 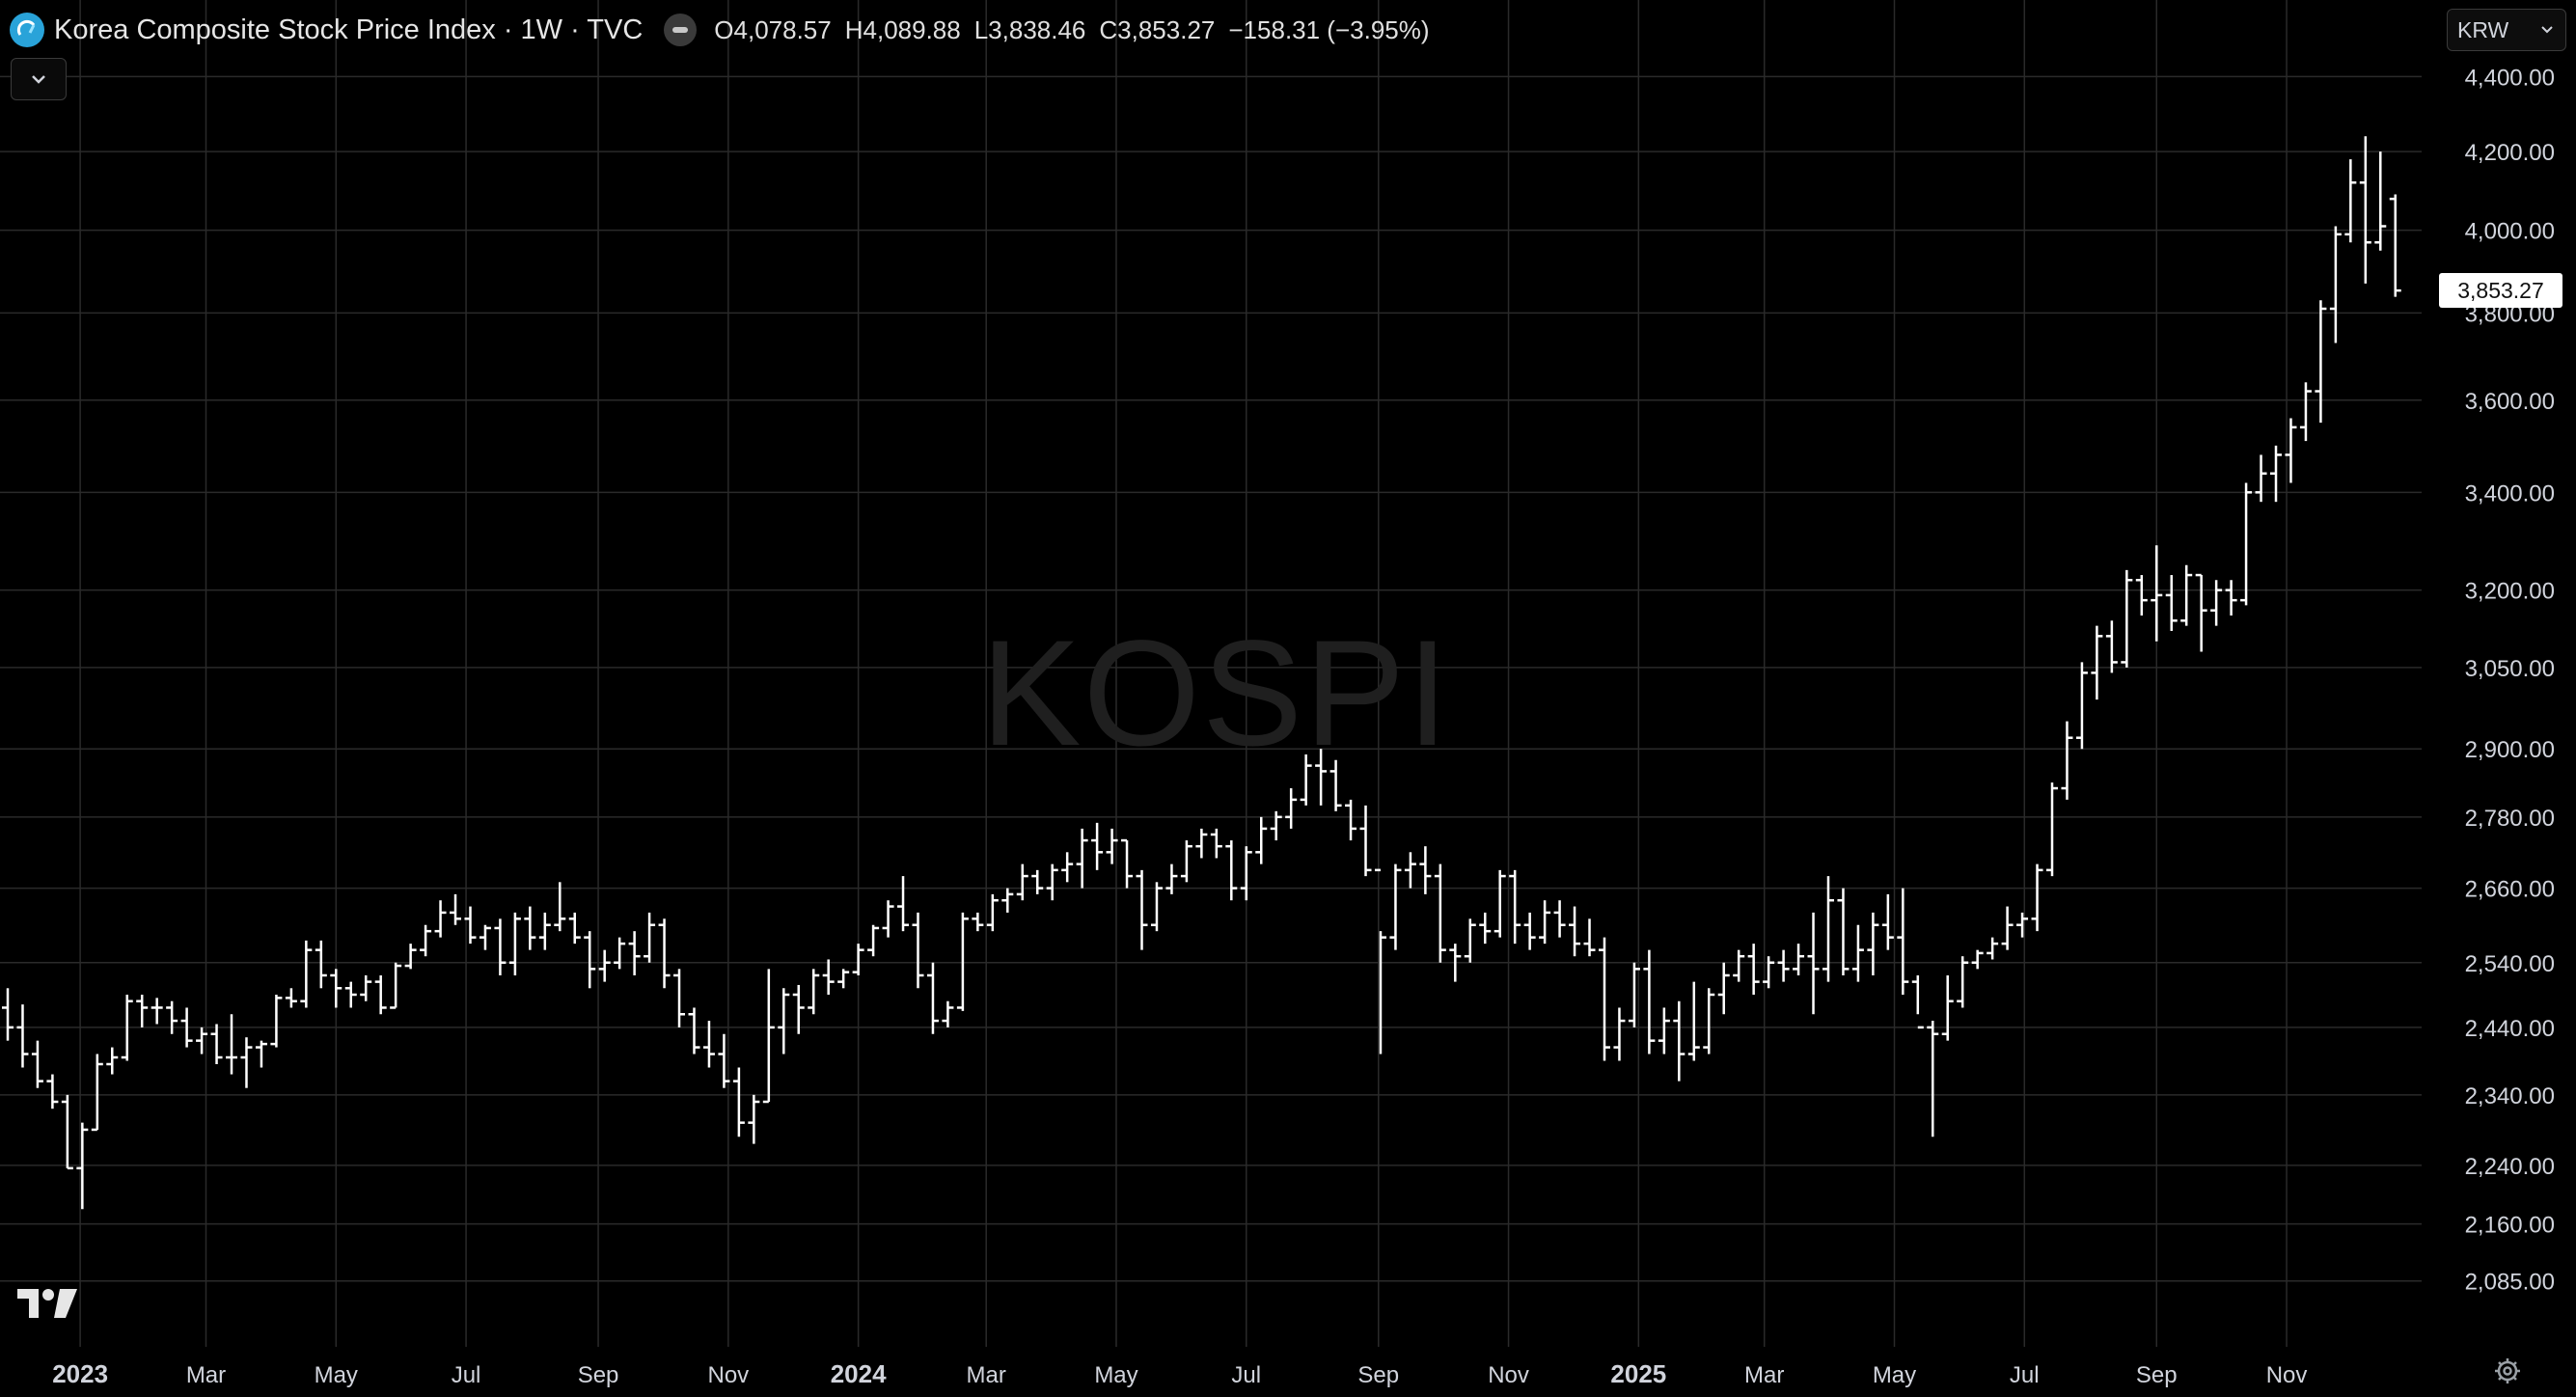 What do you see at coordinates (39, 79) in the screenshot?
I see `collapse-legend-button` at bounding box center [39, 79].